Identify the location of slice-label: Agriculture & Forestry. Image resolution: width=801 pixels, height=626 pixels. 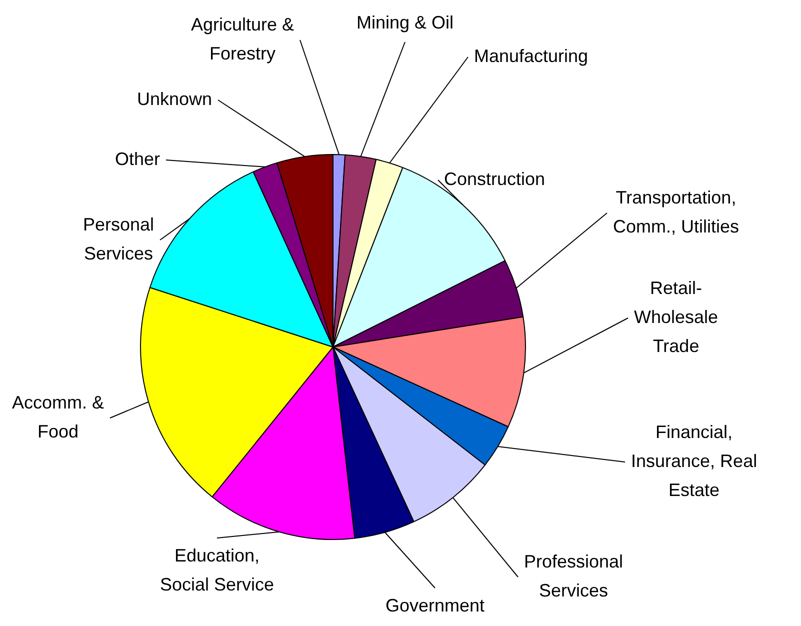
(242, 39).